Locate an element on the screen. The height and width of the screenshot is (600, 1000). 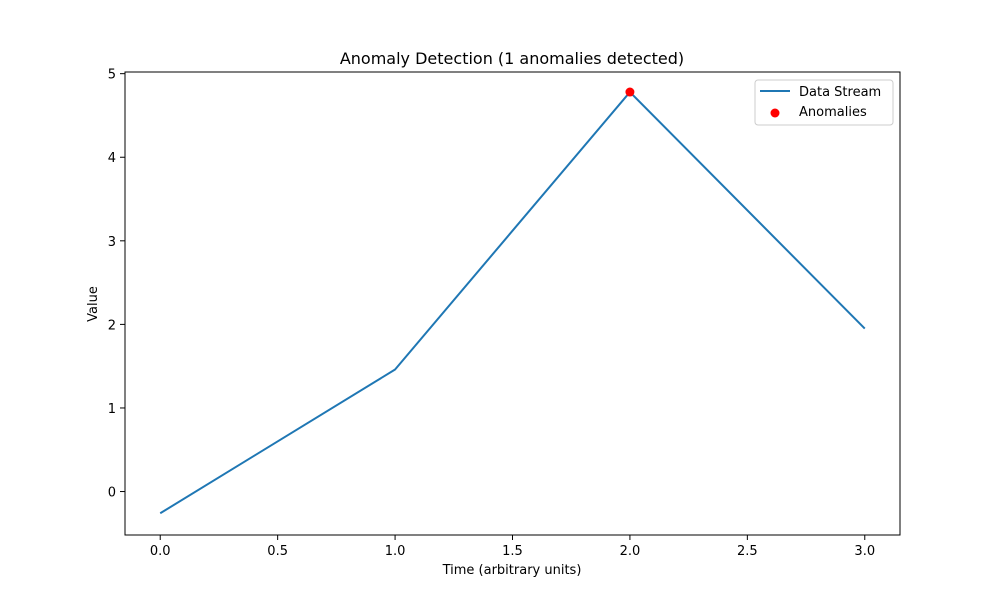
x-tick-label: 2.0 is located at coordinates (630, 551).